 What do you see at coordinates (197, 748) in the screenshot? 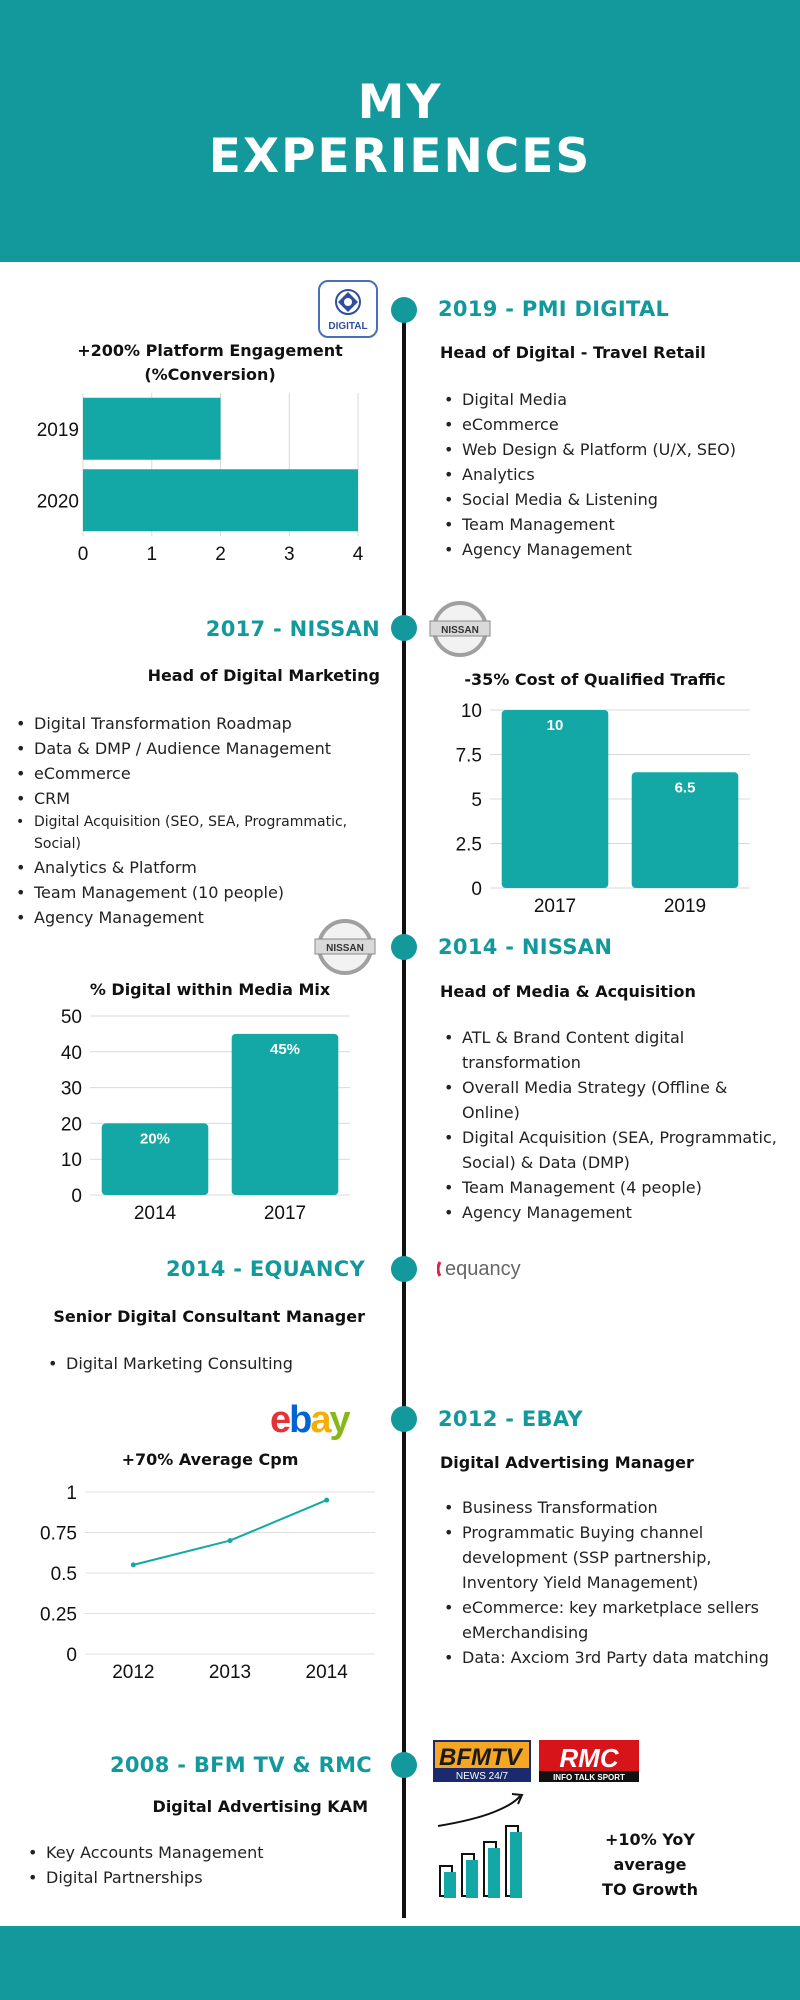
I see `bullet-item: Data & DMP / Audience Management` at bounding box center [197, 748].